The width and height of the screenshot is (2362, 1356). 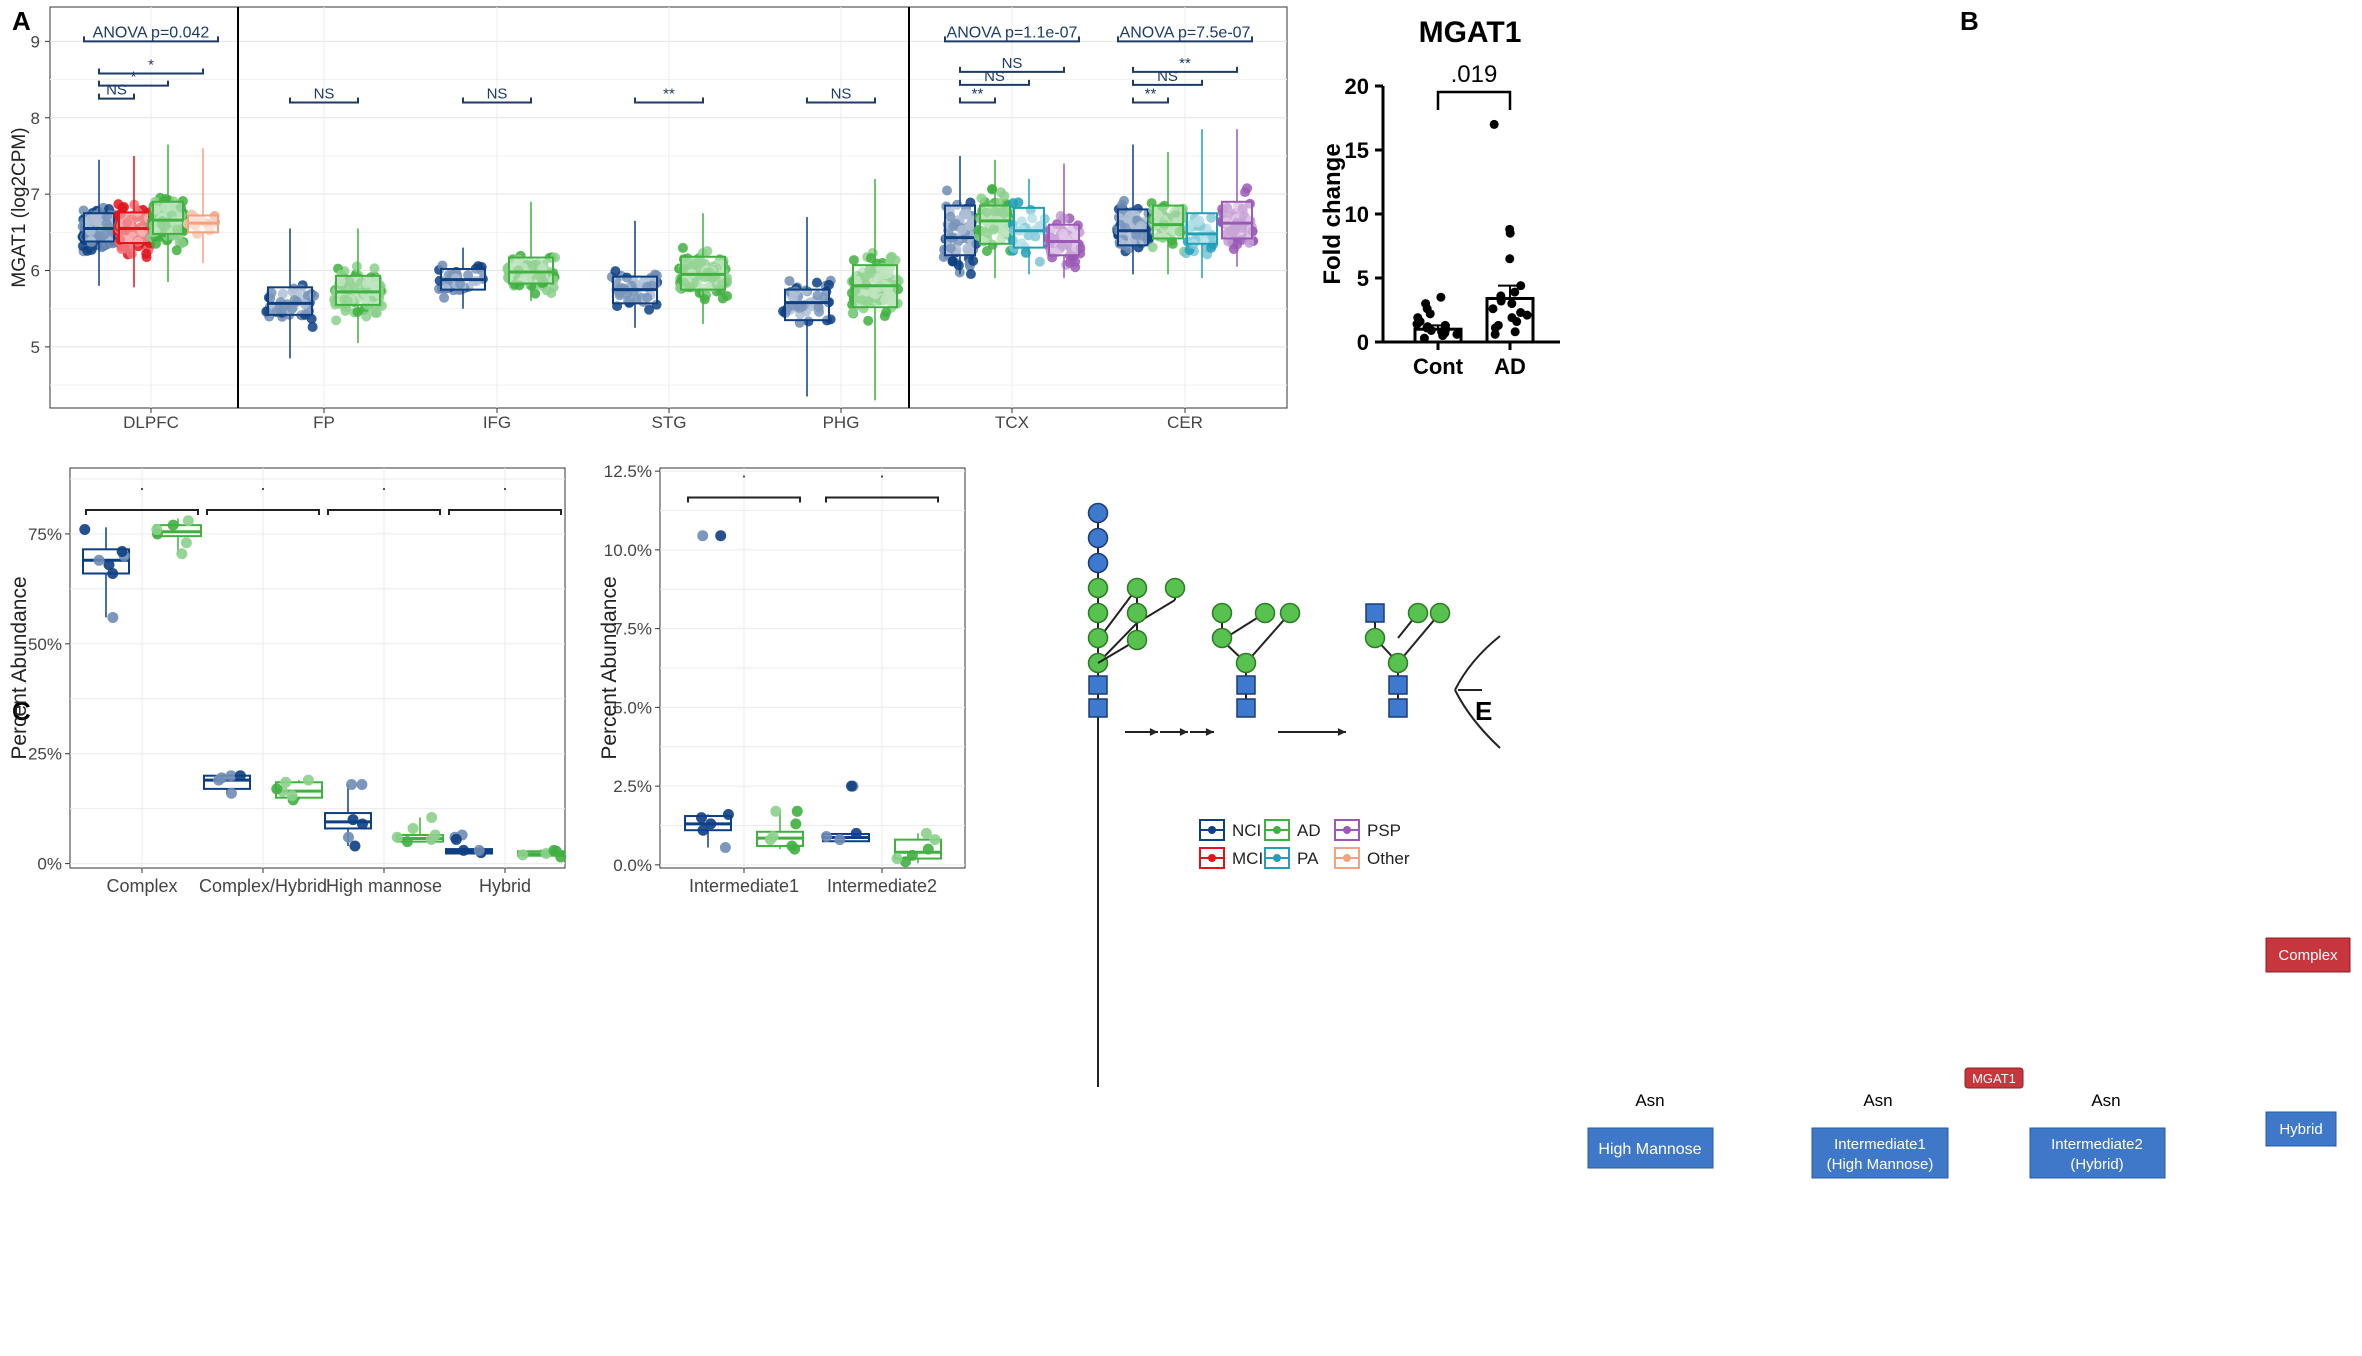 What do you see at coordinates (263, 488) in the screenshot?
I see `panel-c-sig-label: ·` at bounding box center [263, 488].